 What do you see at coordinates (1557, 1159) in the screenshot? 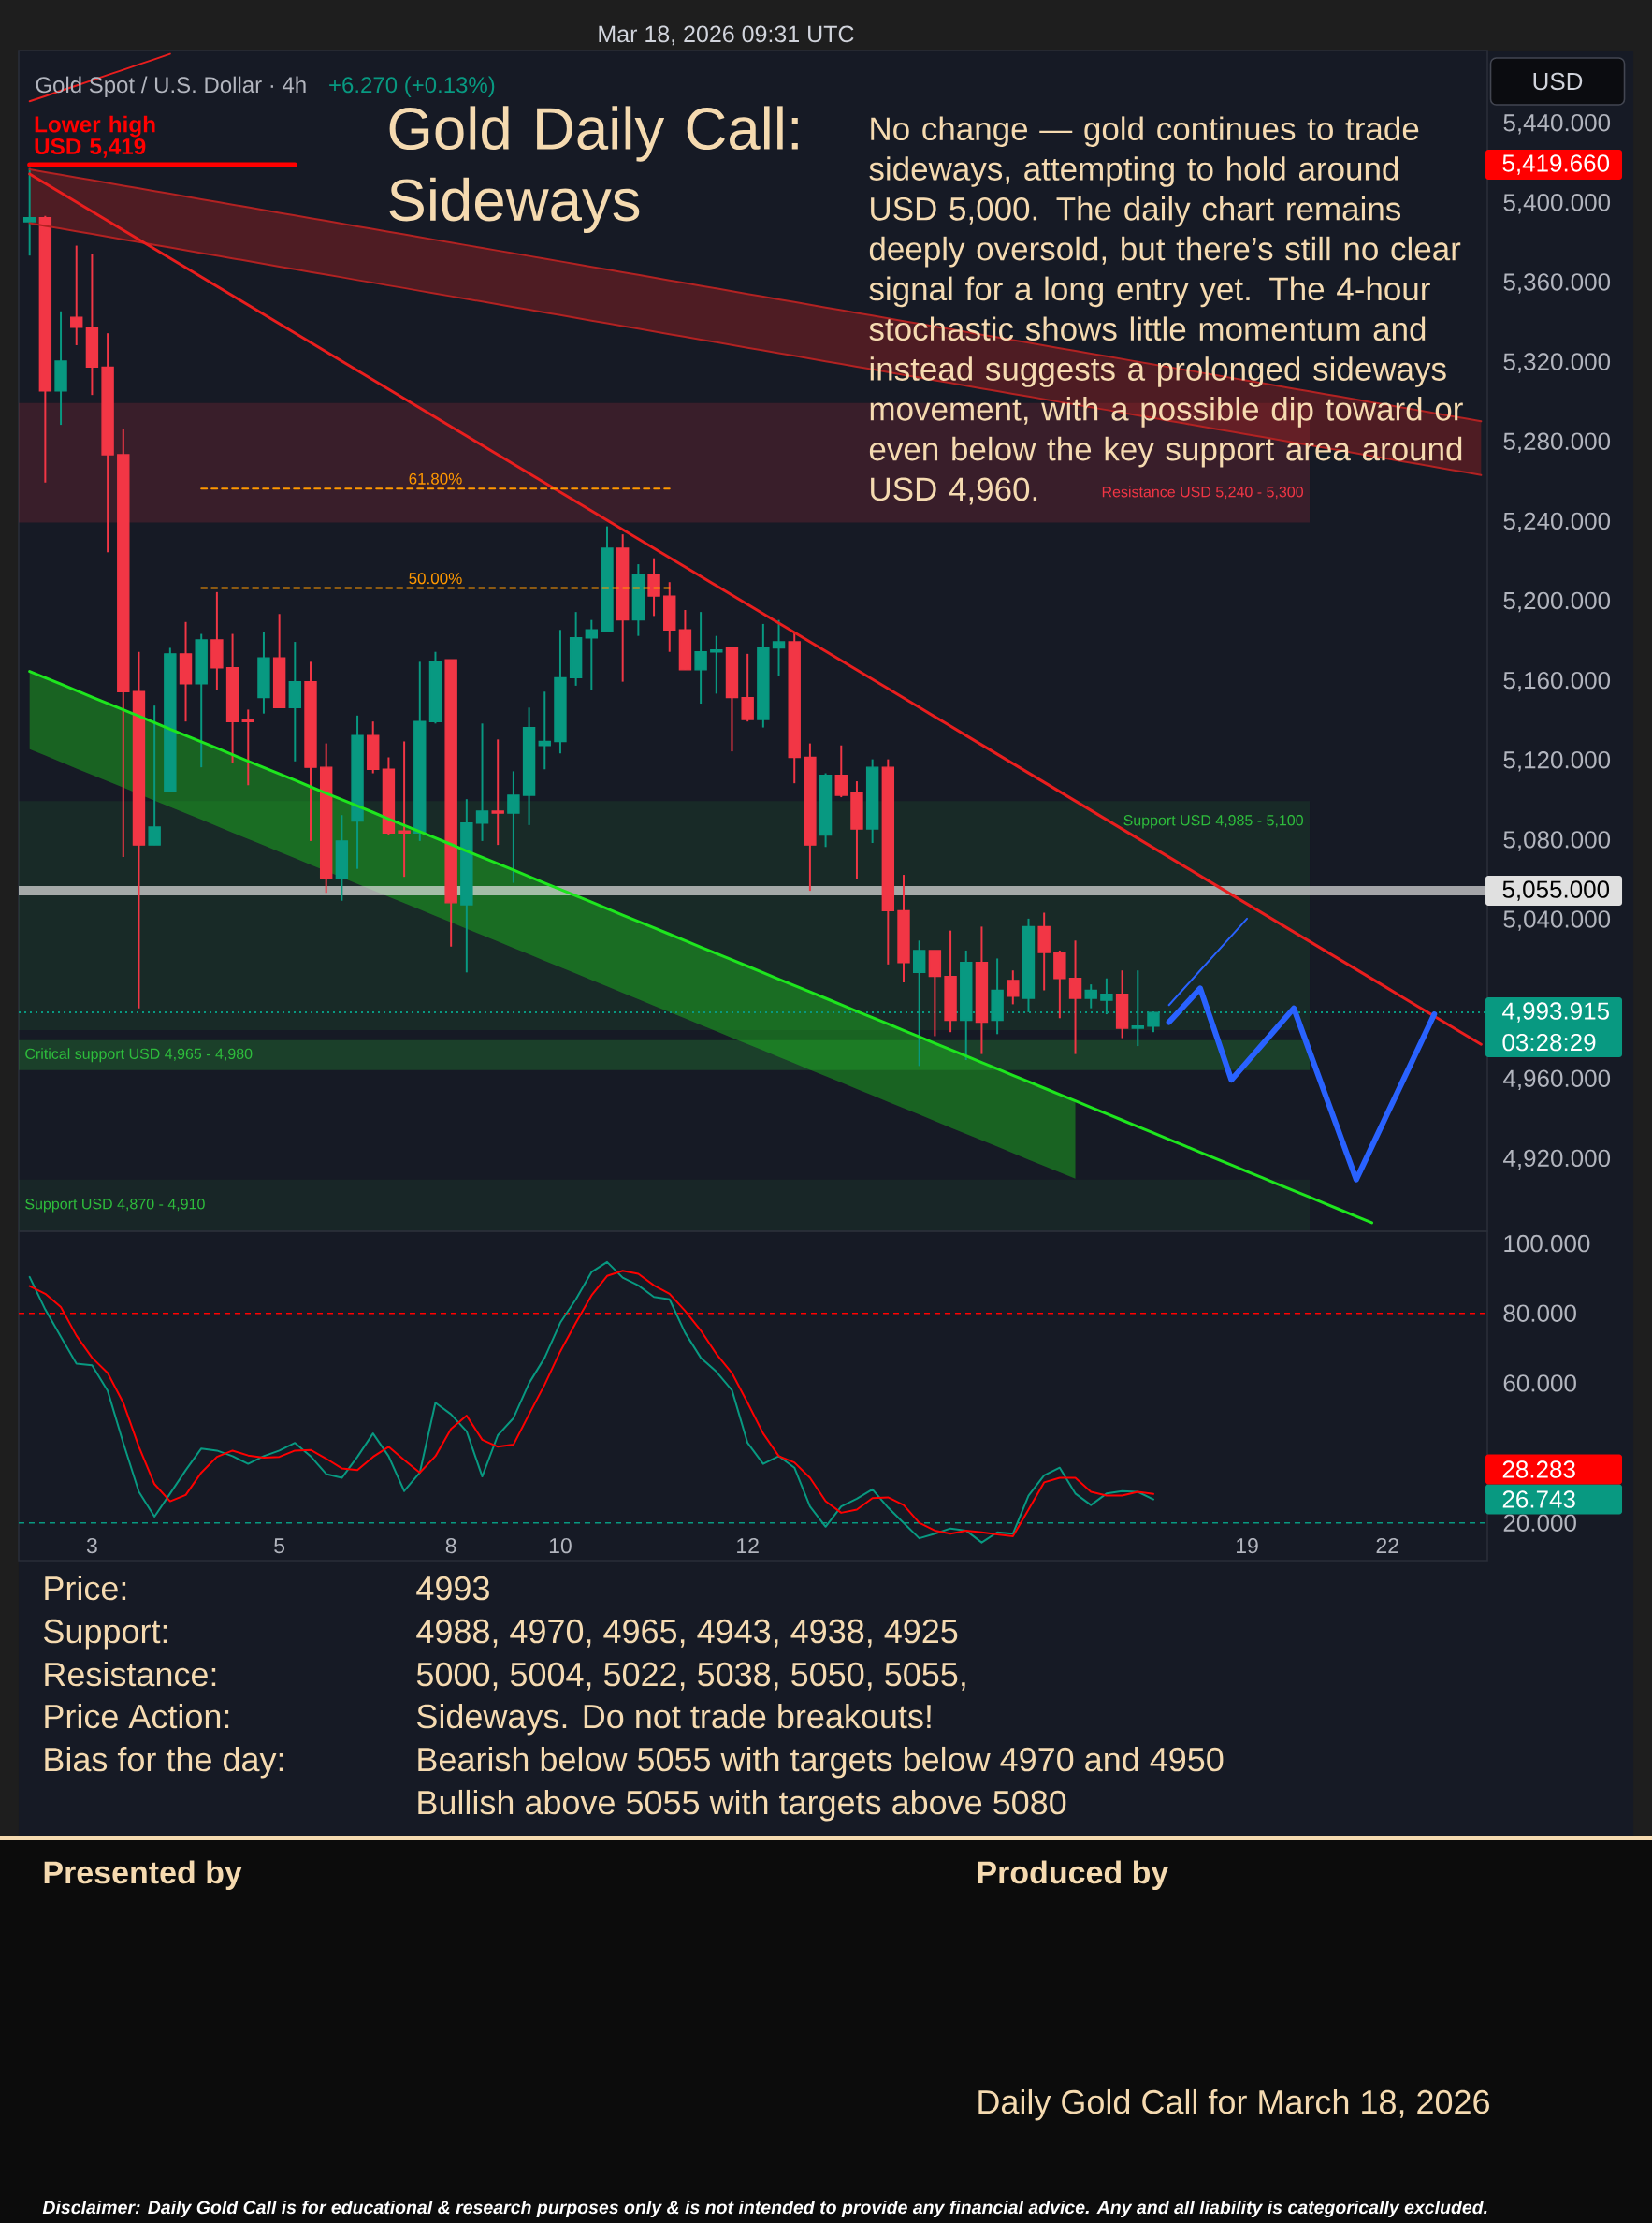
I see `y-tick-label: 4,920.000` at bounding box center [1557, 1159].